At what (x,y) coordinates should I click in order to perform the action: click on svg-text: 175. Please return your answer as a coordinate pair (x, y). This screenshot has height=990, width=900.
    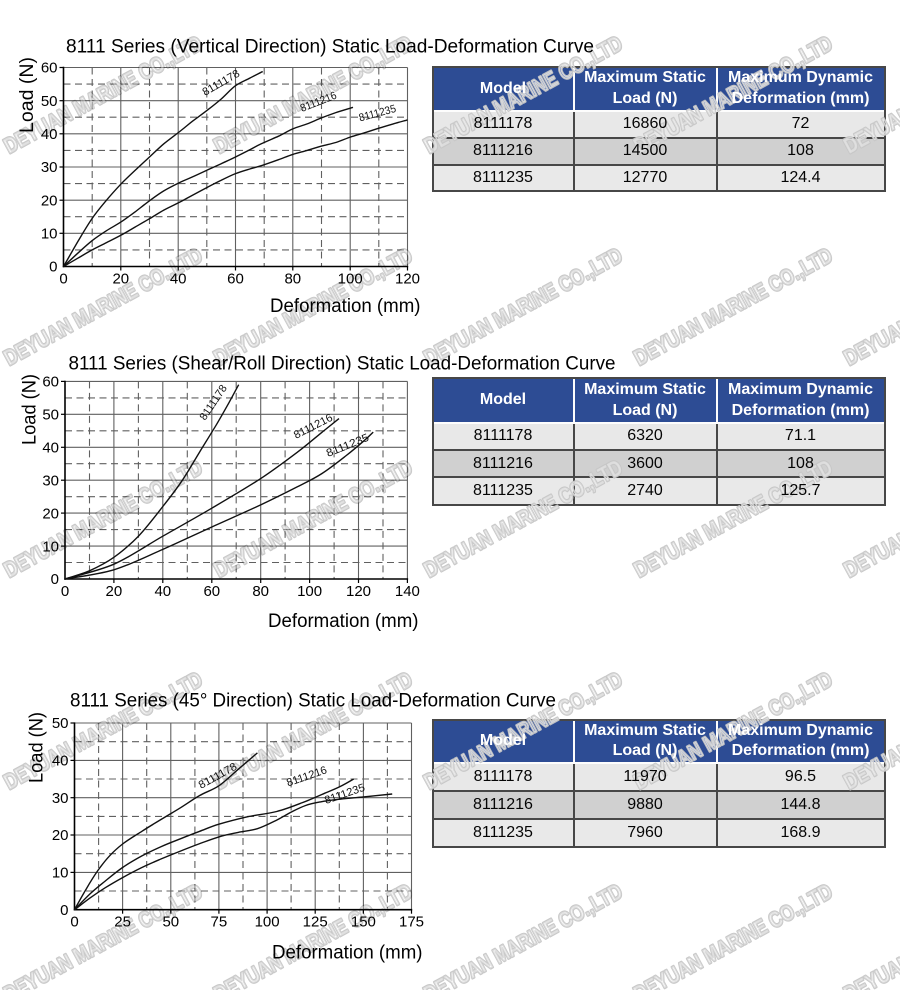
    Looking at the image, I should click on (411, 922).